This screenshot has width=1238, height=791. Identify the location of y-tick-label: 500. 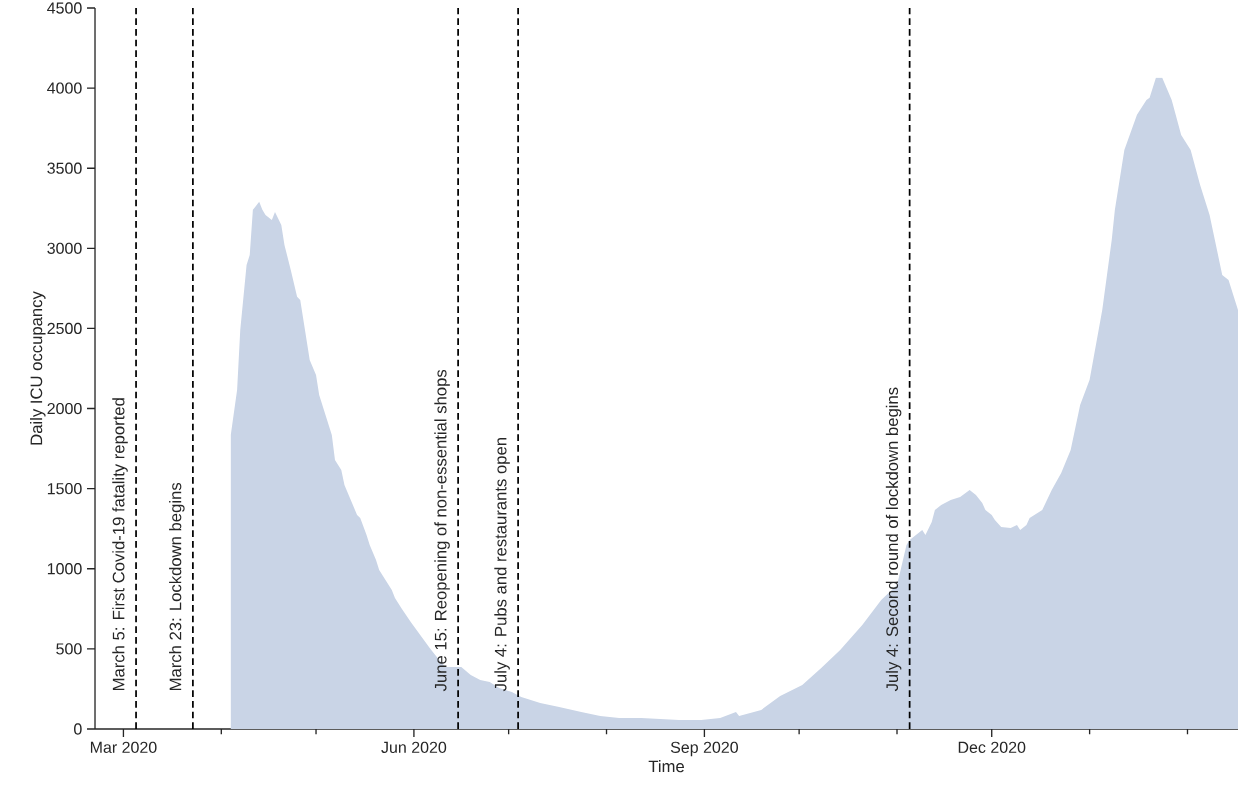
(69, 649).